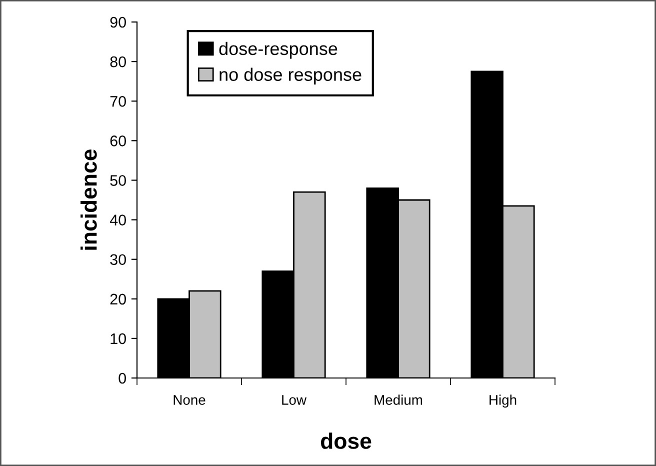 This screenshot has height=466, width=656. I want to click on y-axis-title: incidence, so click(88, 200).